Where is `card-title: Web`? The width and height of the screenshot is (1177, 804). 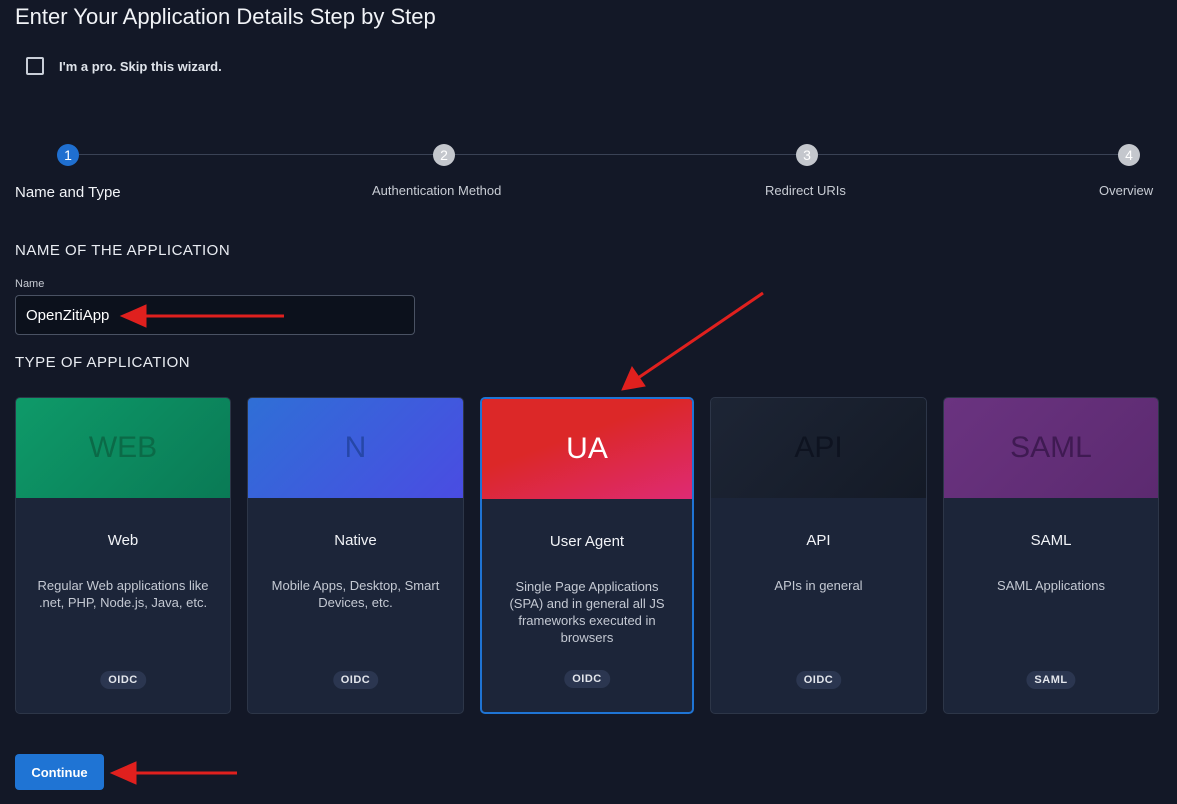
card-title: Web is located at coordinates (123, 540).